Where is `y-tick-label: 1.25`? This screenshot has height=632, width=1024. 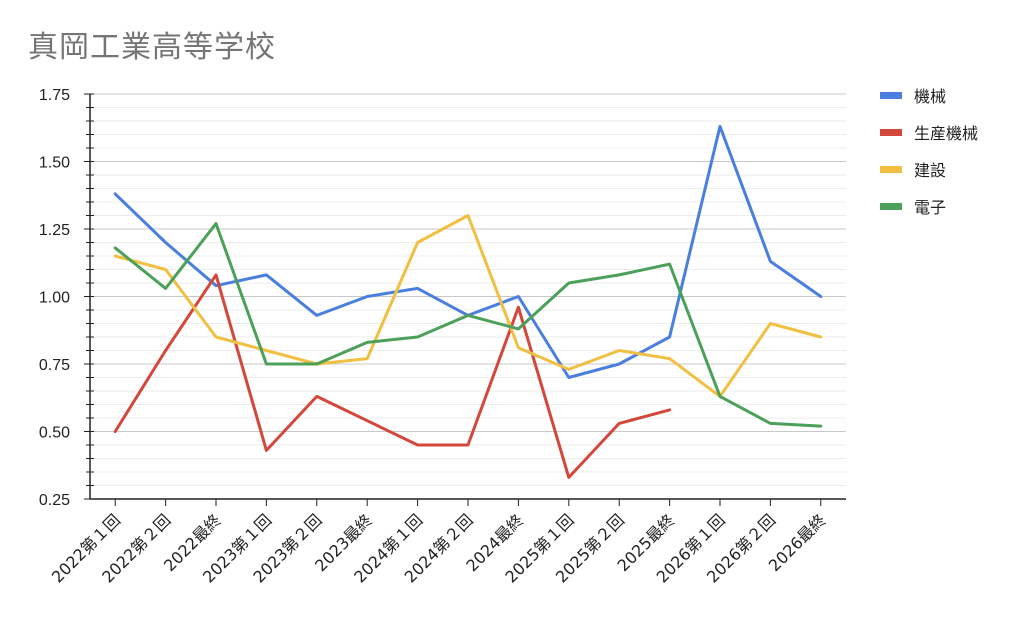
y-tick-label: 1.25 is located at coordinates (54, 230).